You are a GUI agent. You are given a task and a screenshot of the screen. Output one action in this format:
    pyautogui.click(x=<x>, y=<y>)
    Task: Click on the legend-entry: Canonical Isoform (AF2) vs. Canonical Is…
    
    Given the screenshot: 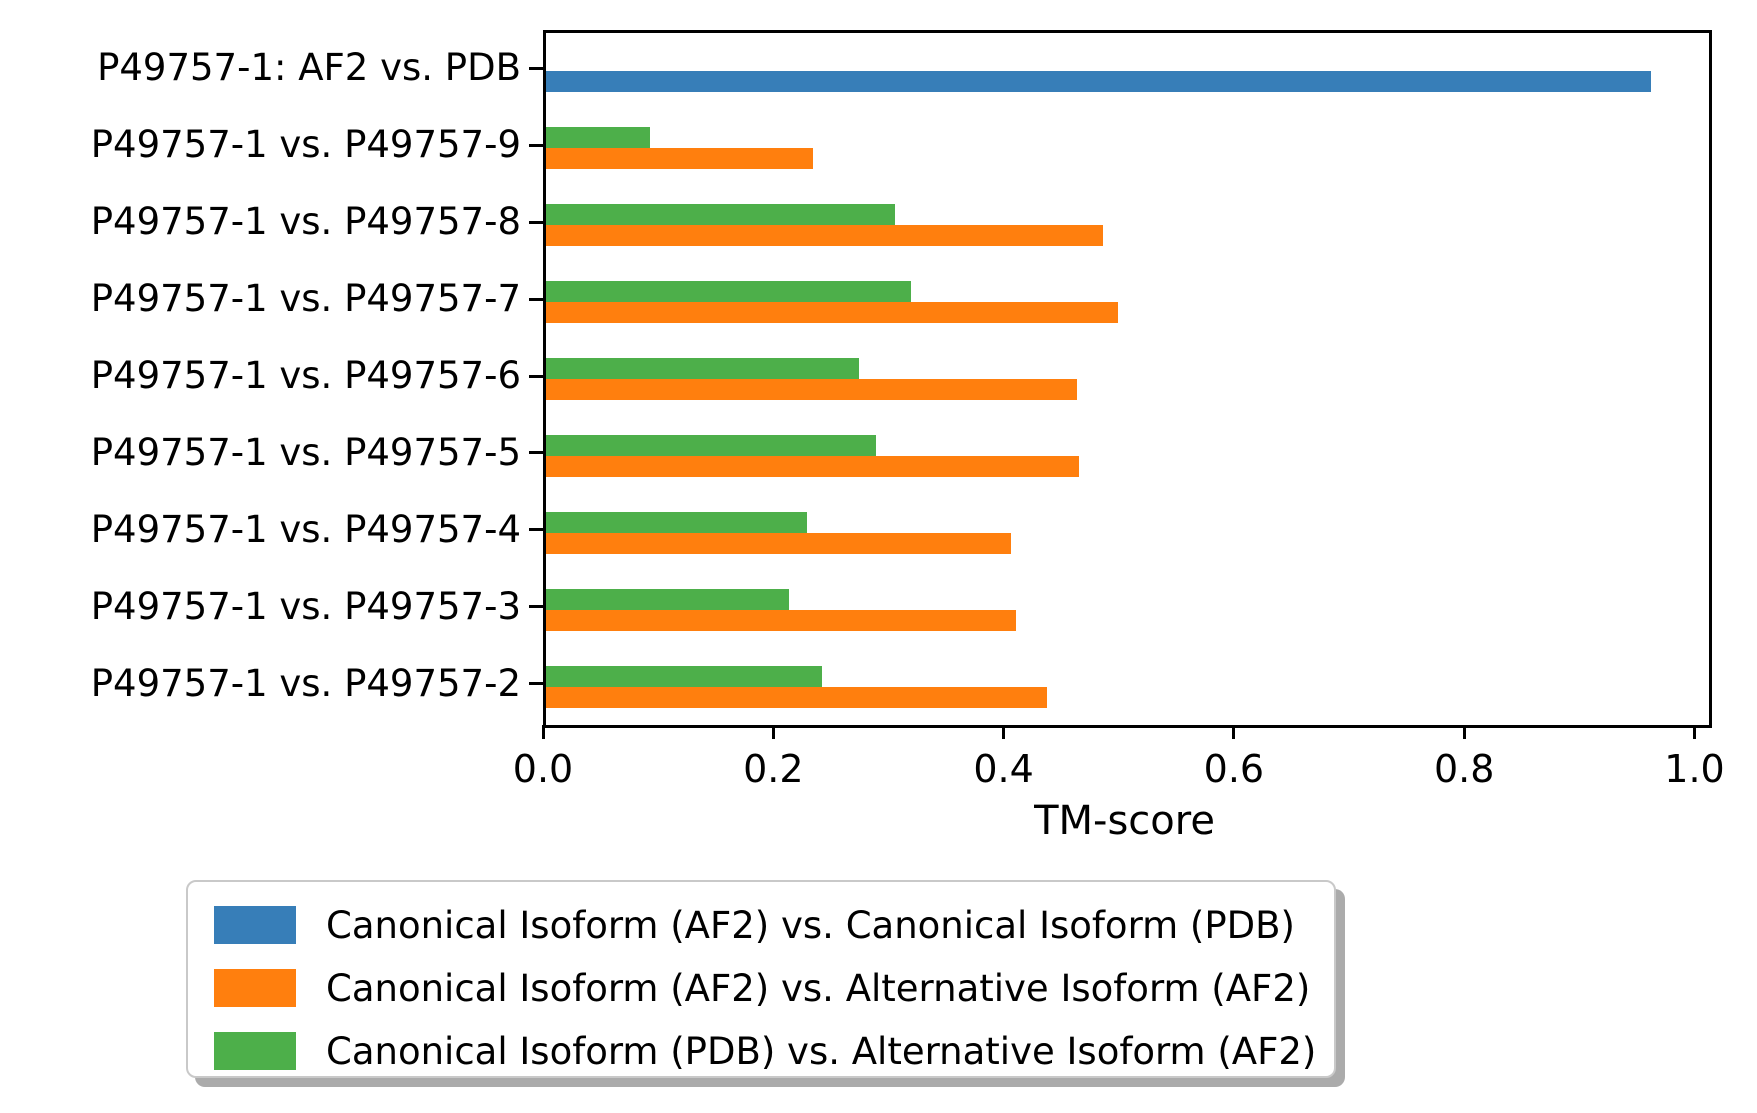 What is the action you would take?
    pyautogui.click(x=774, y=925)
    